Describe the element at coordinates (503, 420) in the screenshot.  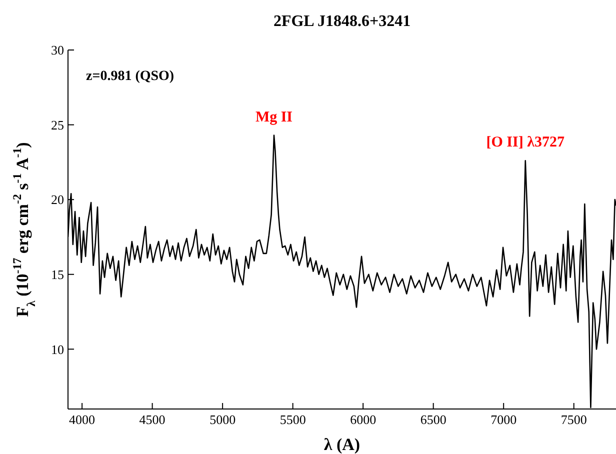
I see `x-tick-label: 7000` at that location.